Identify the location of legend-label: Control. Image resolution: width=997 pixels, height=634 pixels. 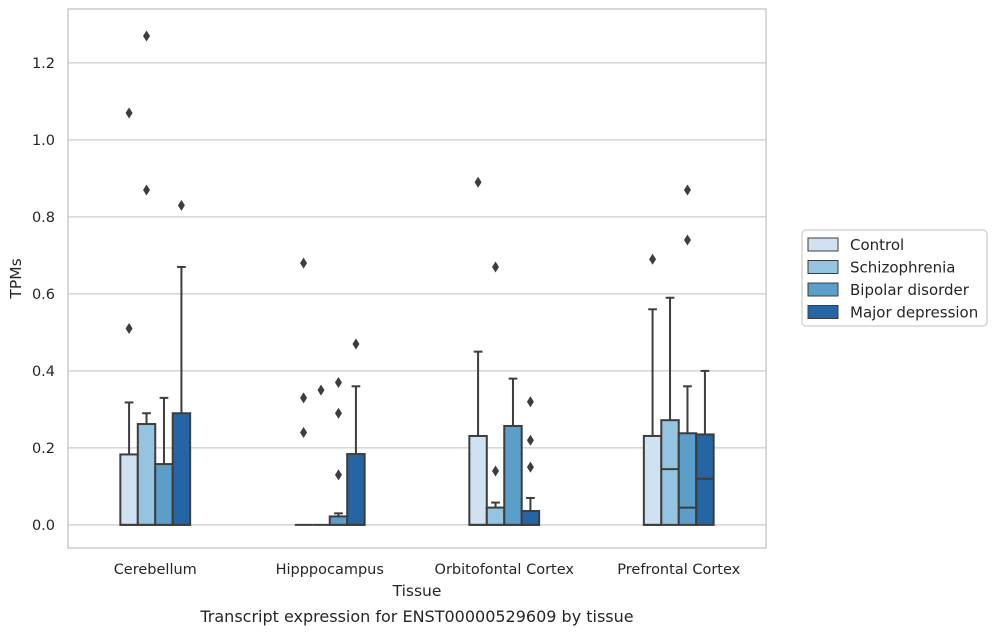
(877, 245).